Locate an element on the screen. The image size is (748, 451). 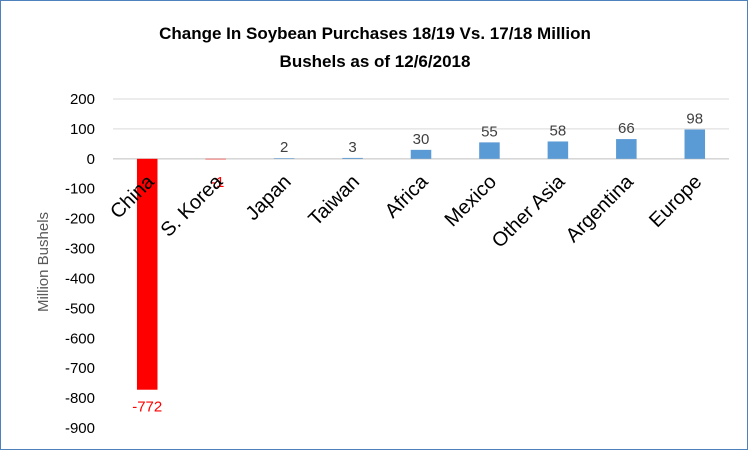
category-label-5: Mexico is located at coordinates (471, 201).